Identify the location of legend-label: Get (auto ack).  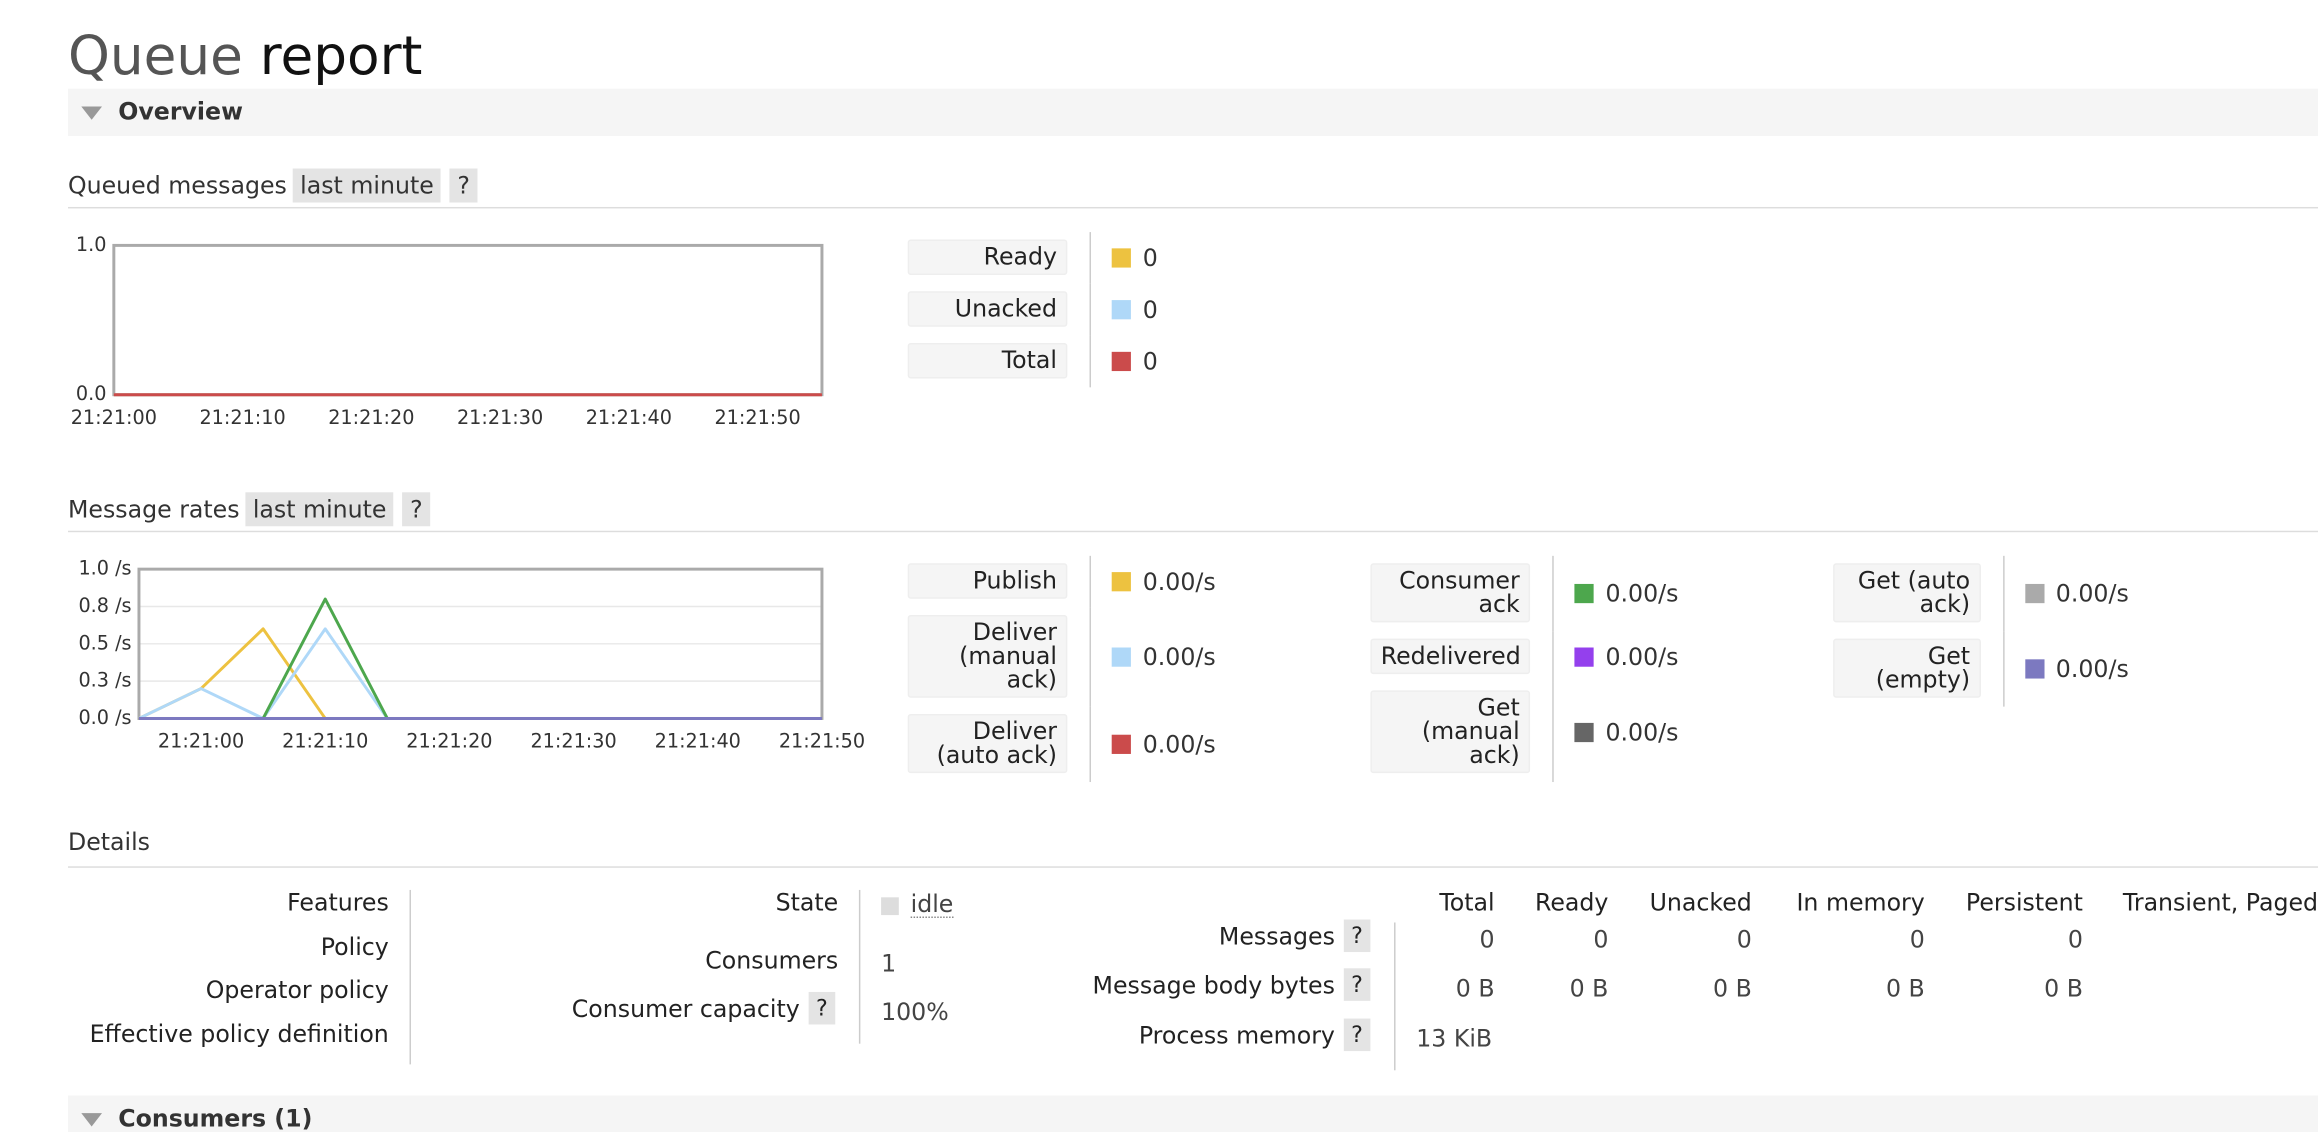
(1907, 593).